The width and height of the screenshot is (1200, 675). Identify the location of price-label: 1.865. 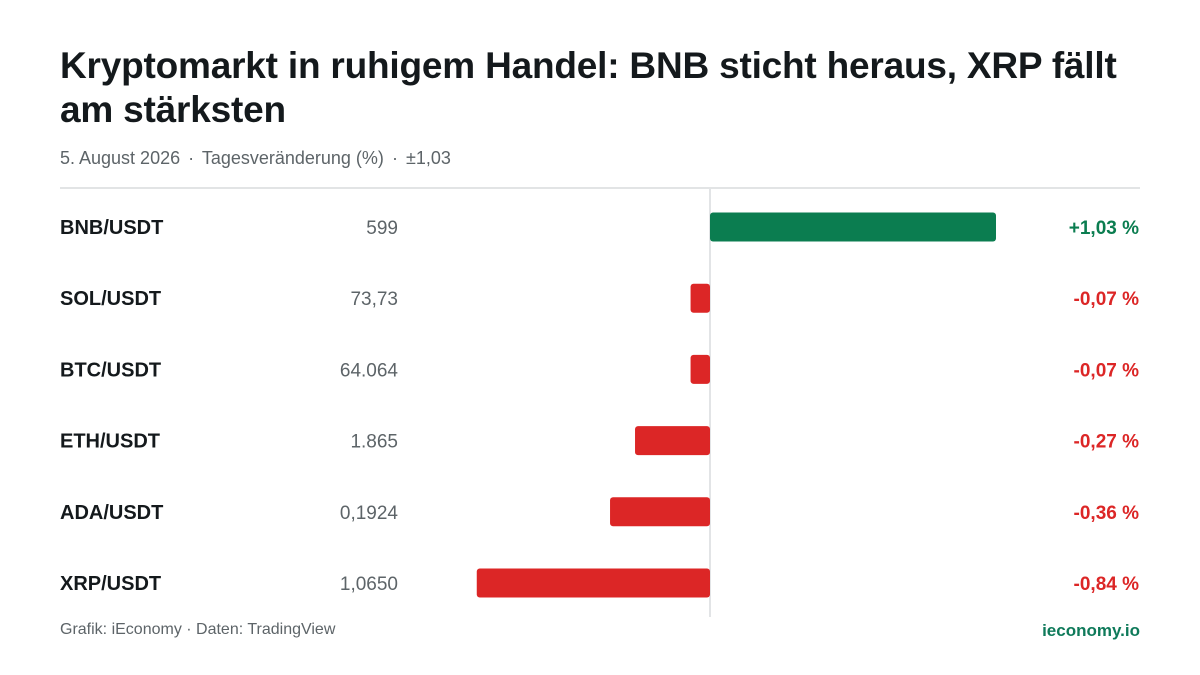
(374, 442).